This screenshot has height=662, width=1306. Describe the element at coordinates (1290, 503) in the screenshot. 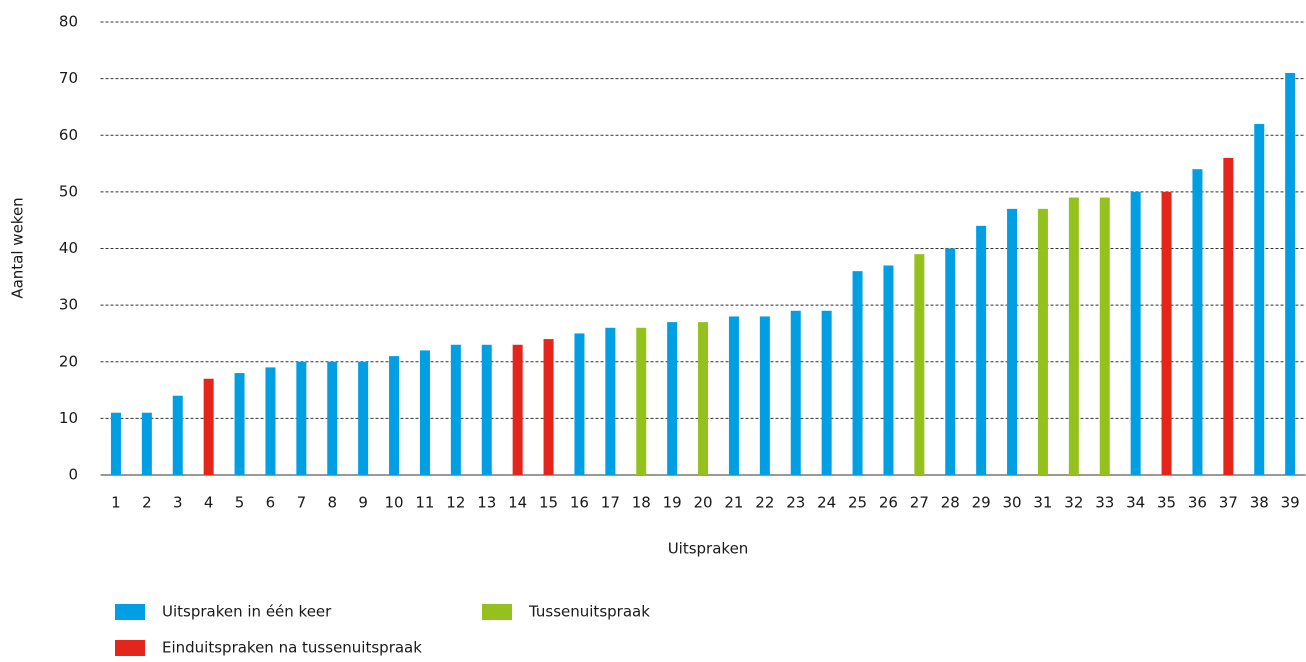

I see `x-tick-label: 39` at that location.